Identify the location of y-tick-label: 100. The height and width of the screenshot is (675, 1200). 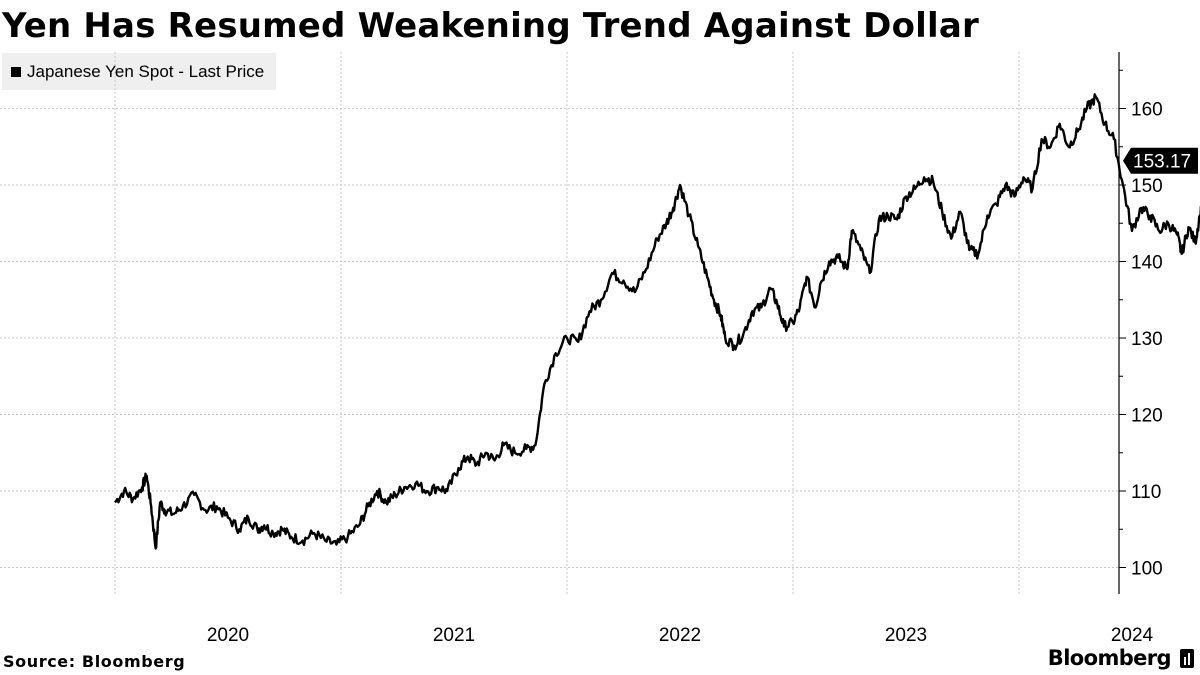
(1147, 569).